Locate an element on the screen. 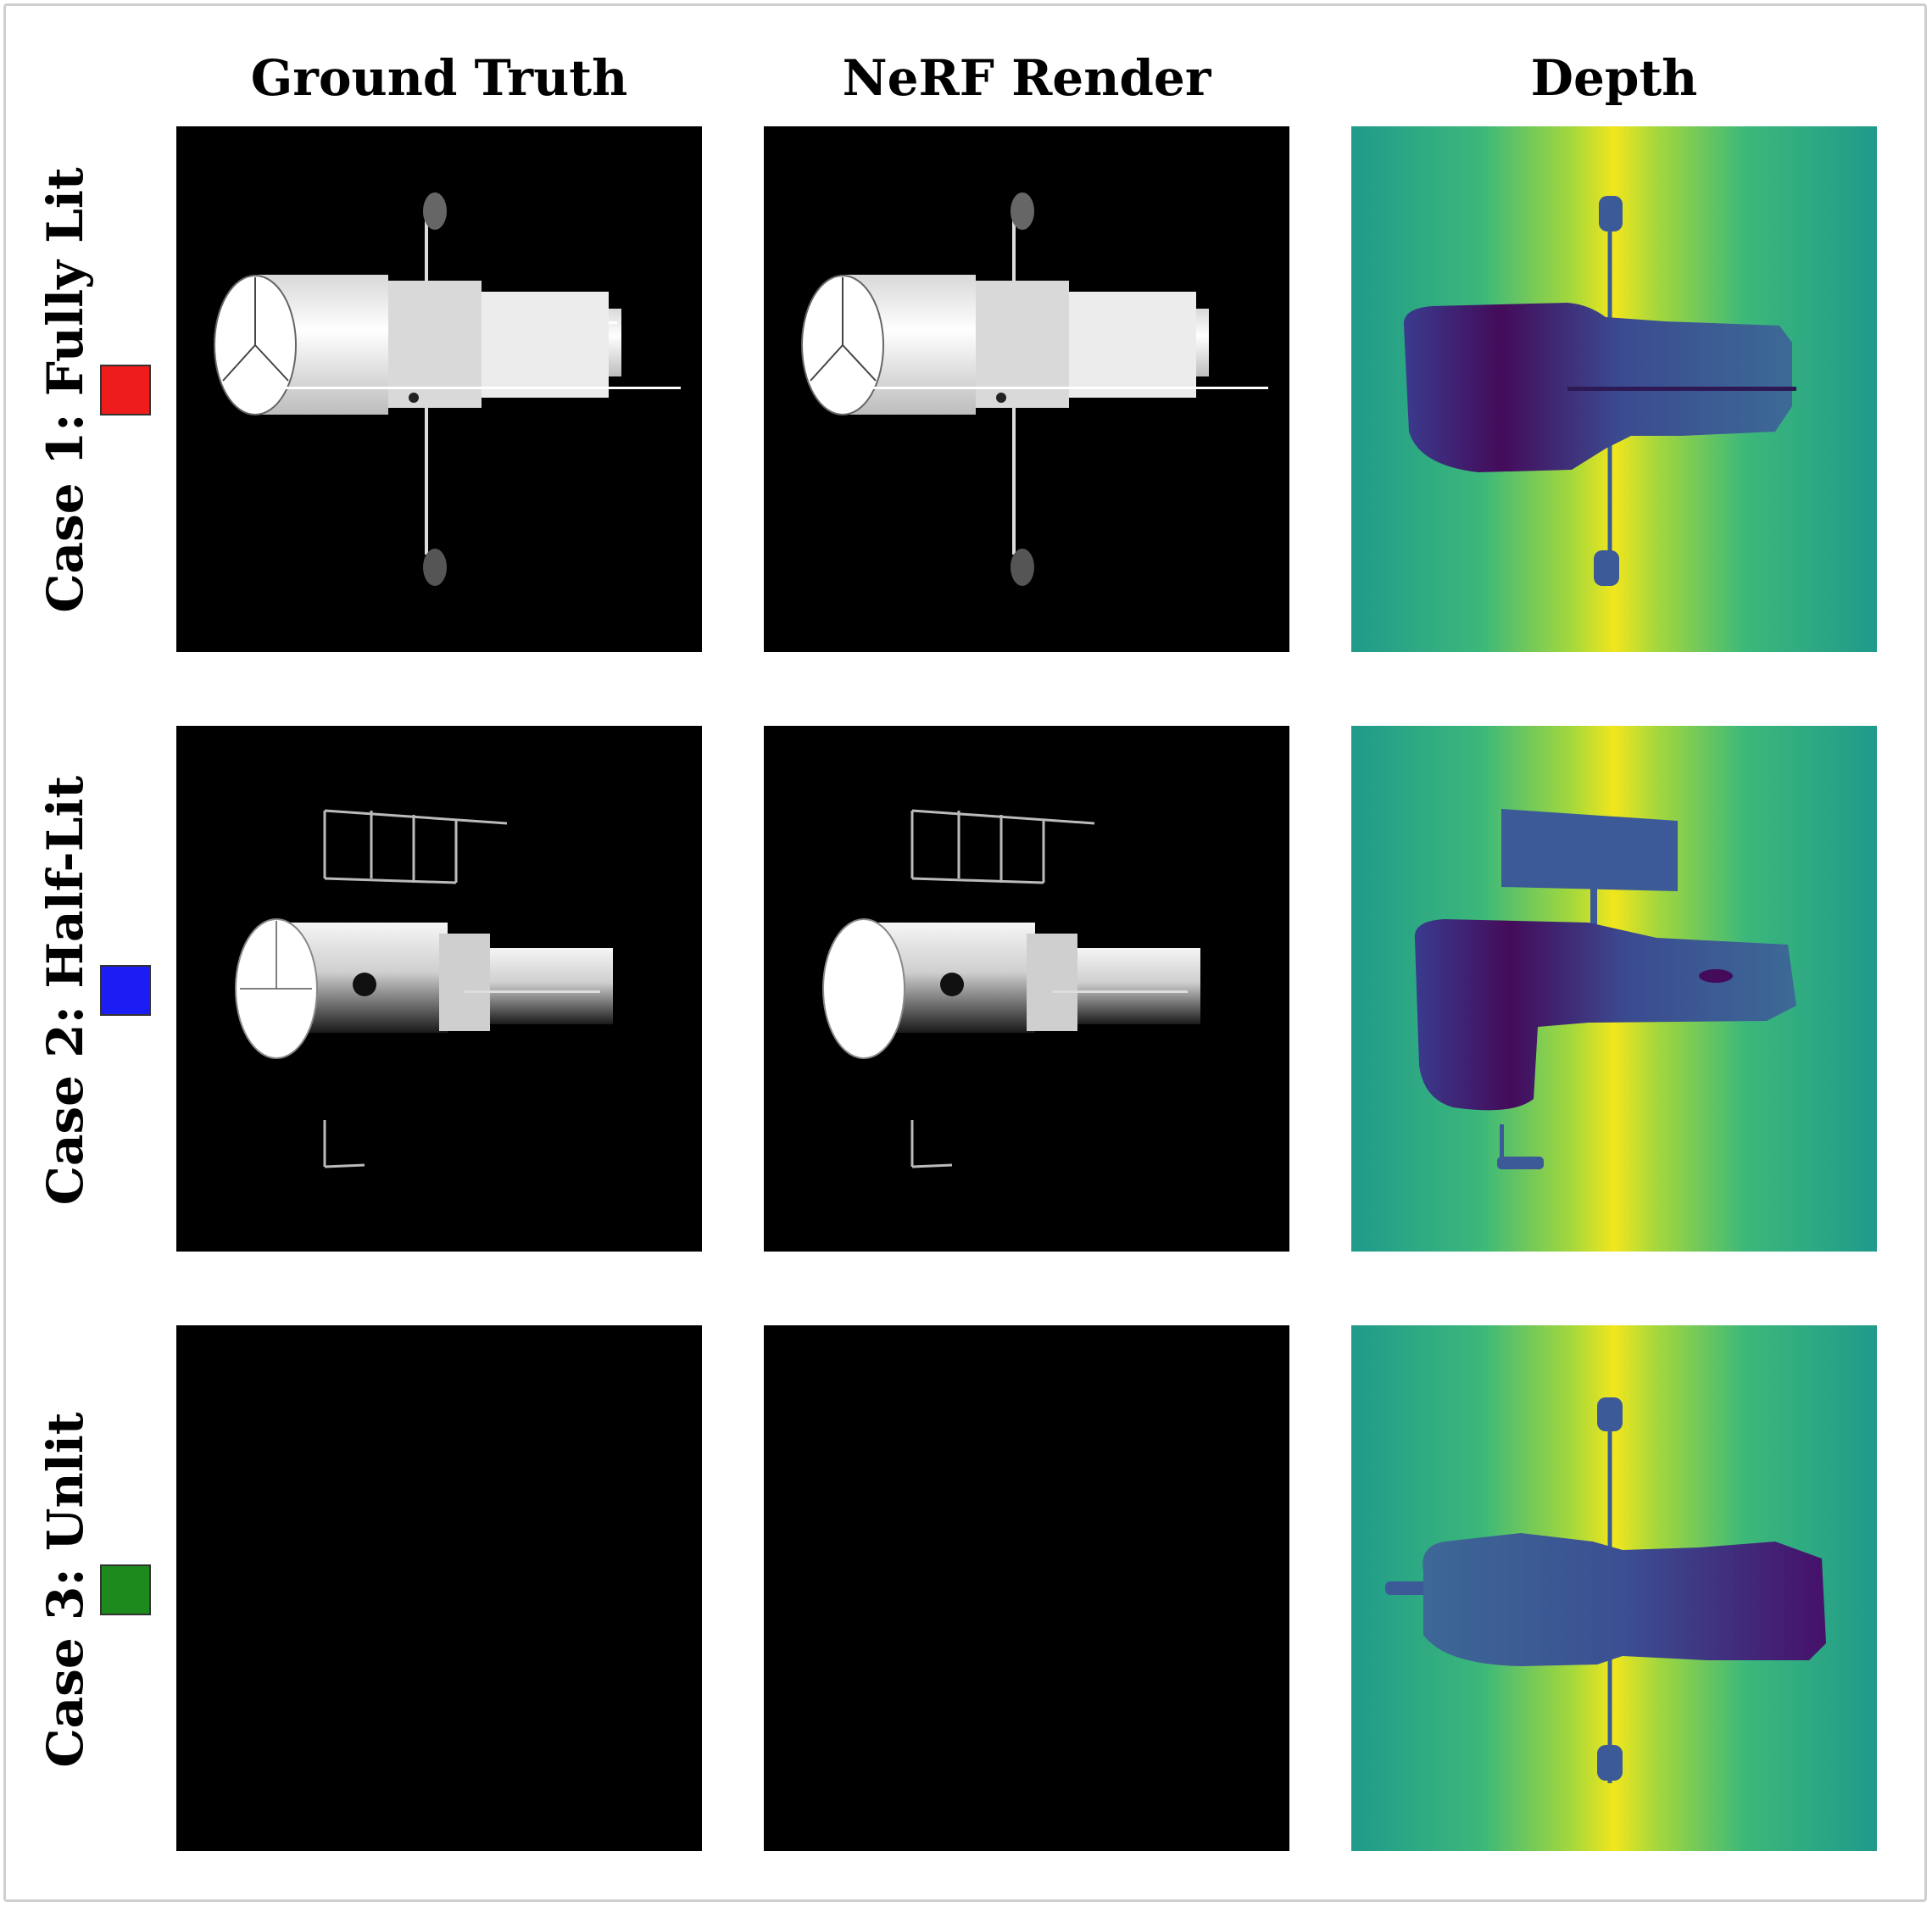  depth-case-3-image is located at coordinates (1614, 1588).